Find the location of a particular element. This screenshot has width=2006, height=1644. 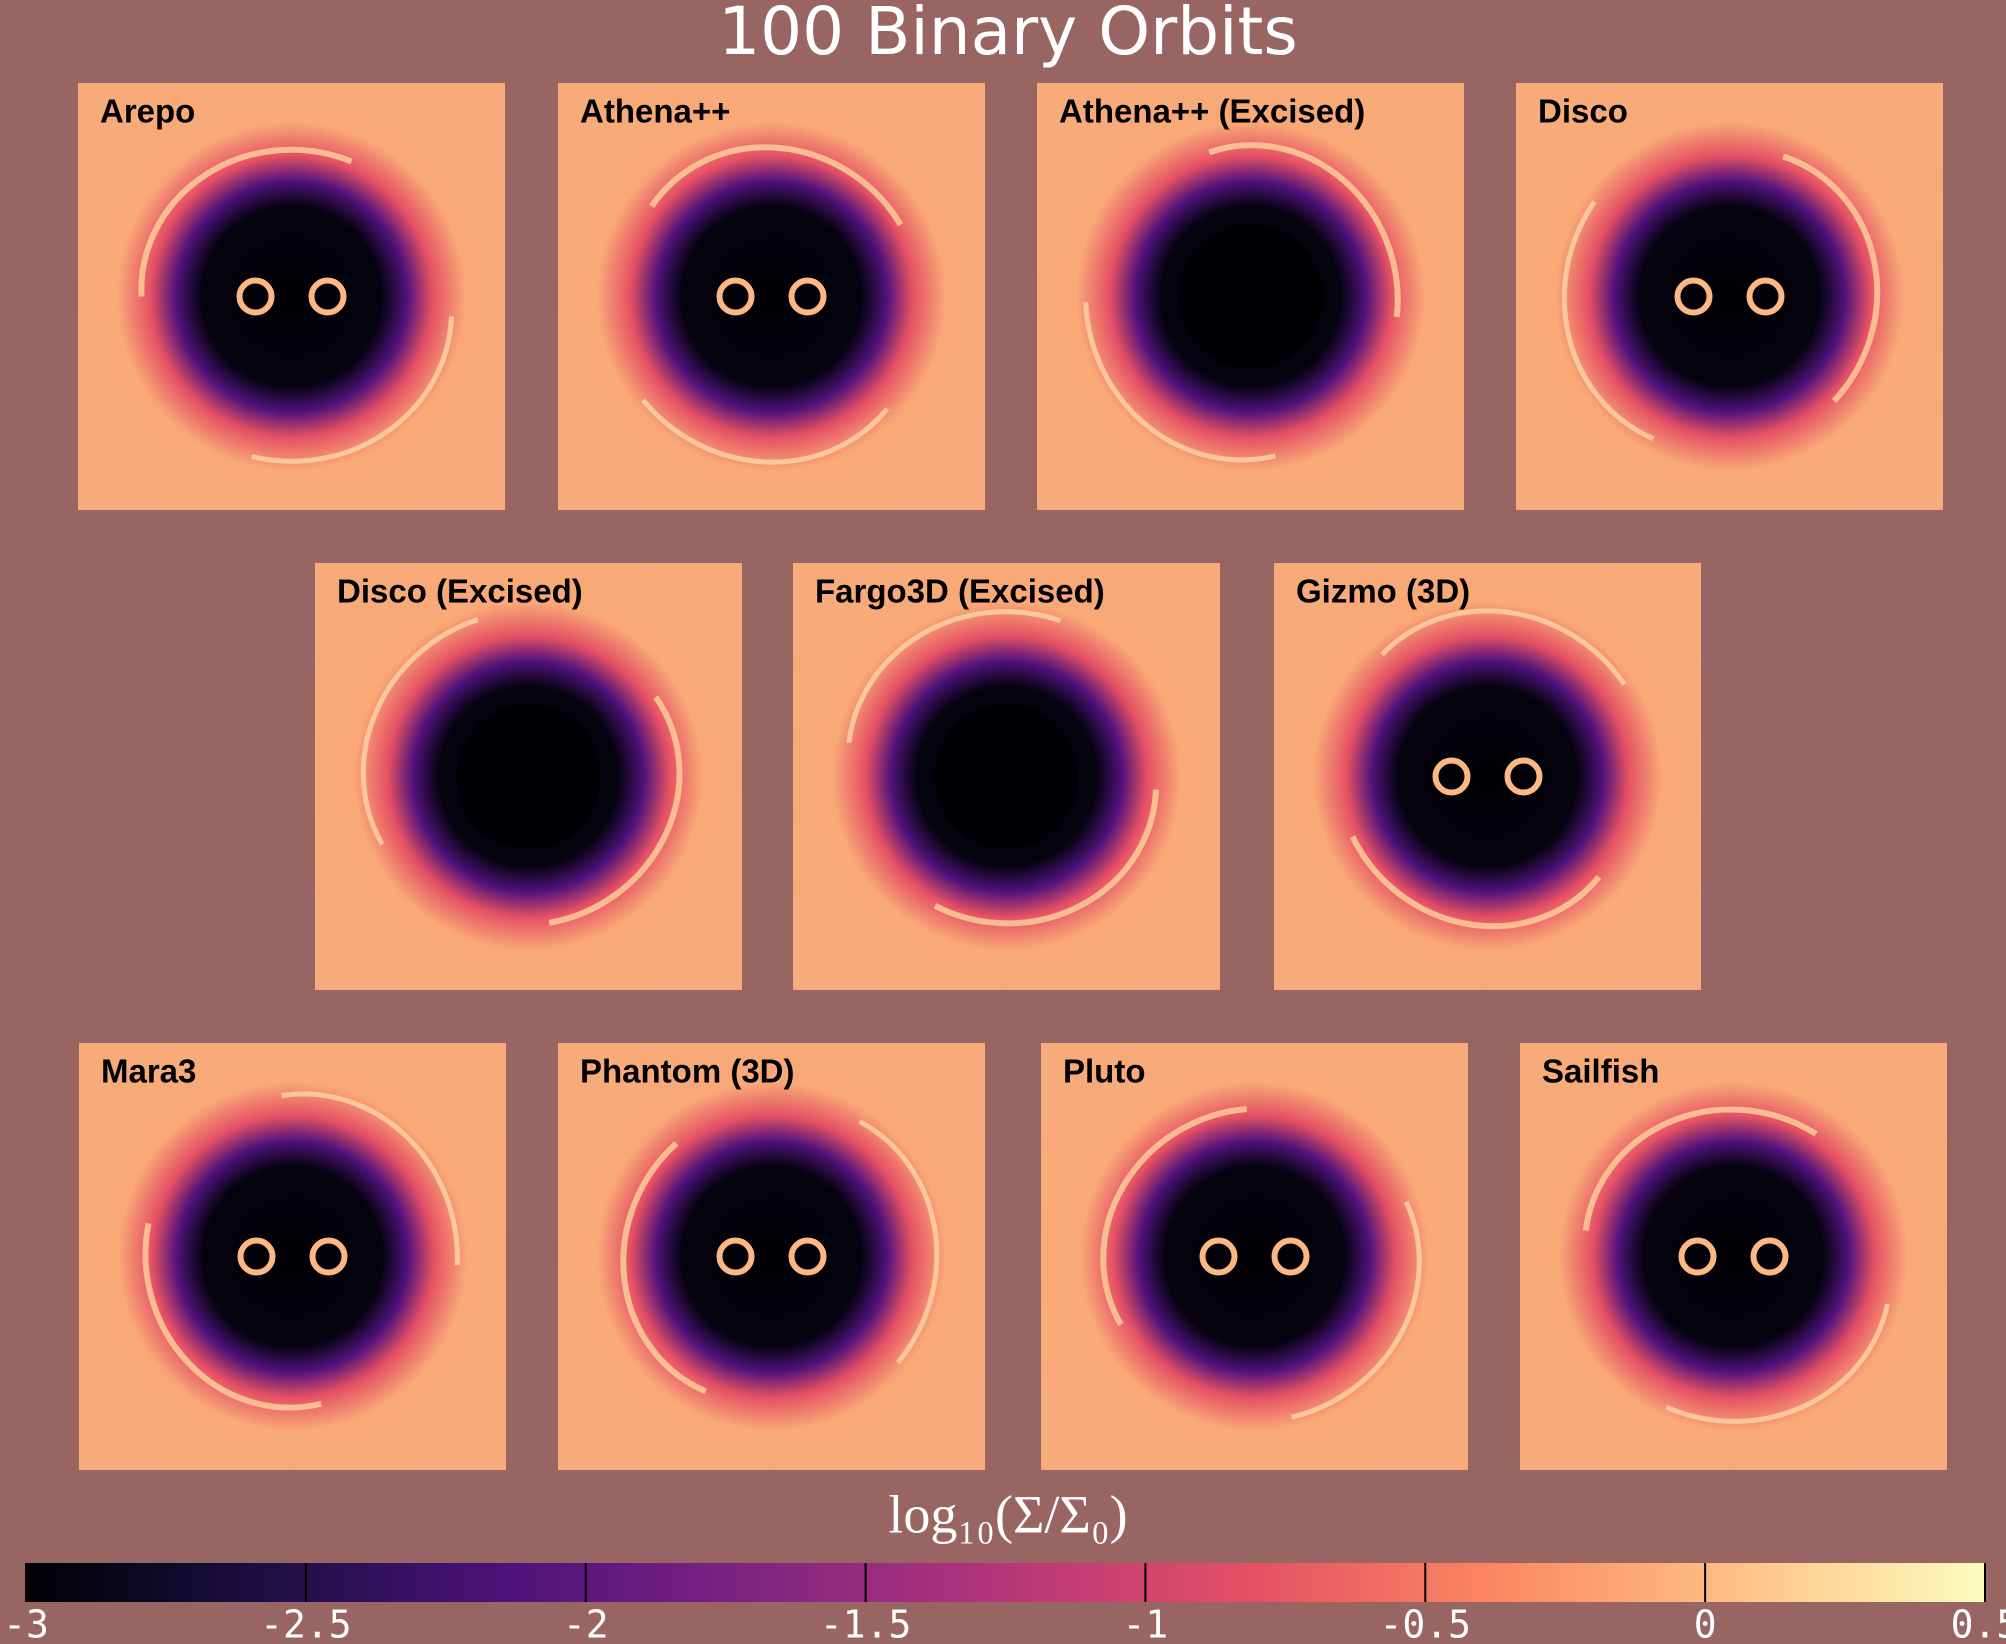

colorbar-tick-label: -2.5 is located at coordinates (306, 1623).